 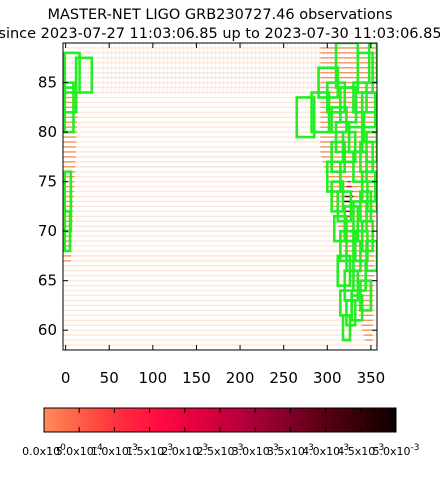 What do you see at coordinates (360, 450) in the screenshot?
I see `colorbar-tick-label: 4.5x10⁻³` at bounding box center [360, 450].